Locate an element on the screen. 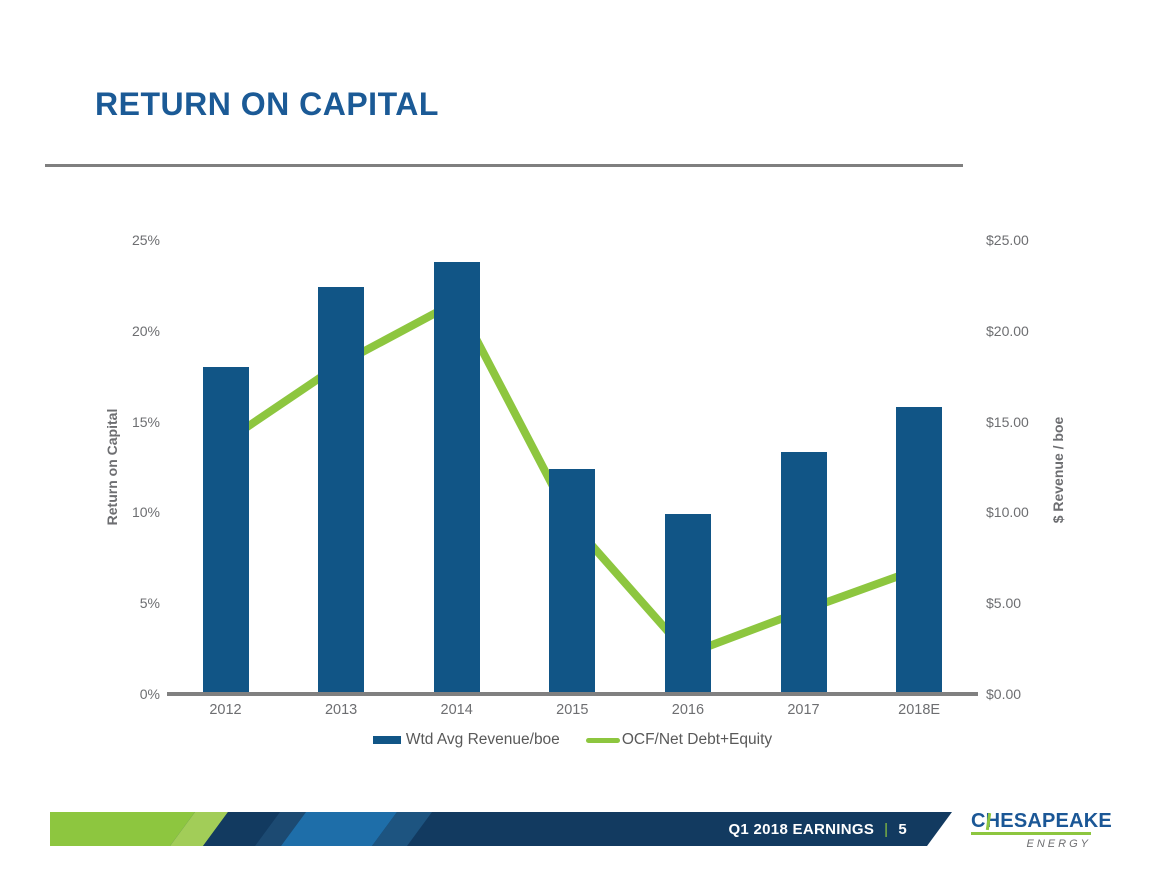 This screenshot has height=895, width=1160. banner-green-block is located at coordinates (122, 829).